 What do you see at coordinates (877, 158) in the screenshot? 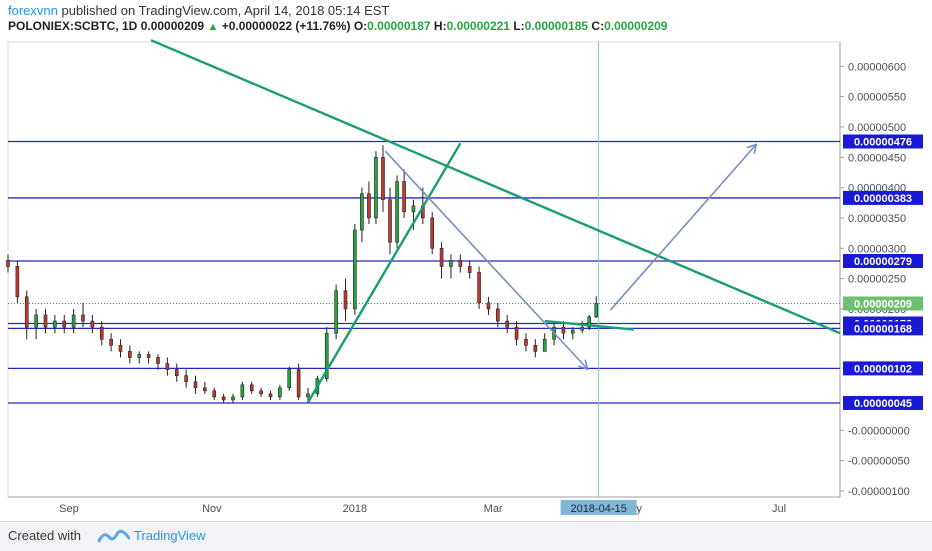
I see `y-tick-label: 0.00000450` at bounding box center [877, 158].